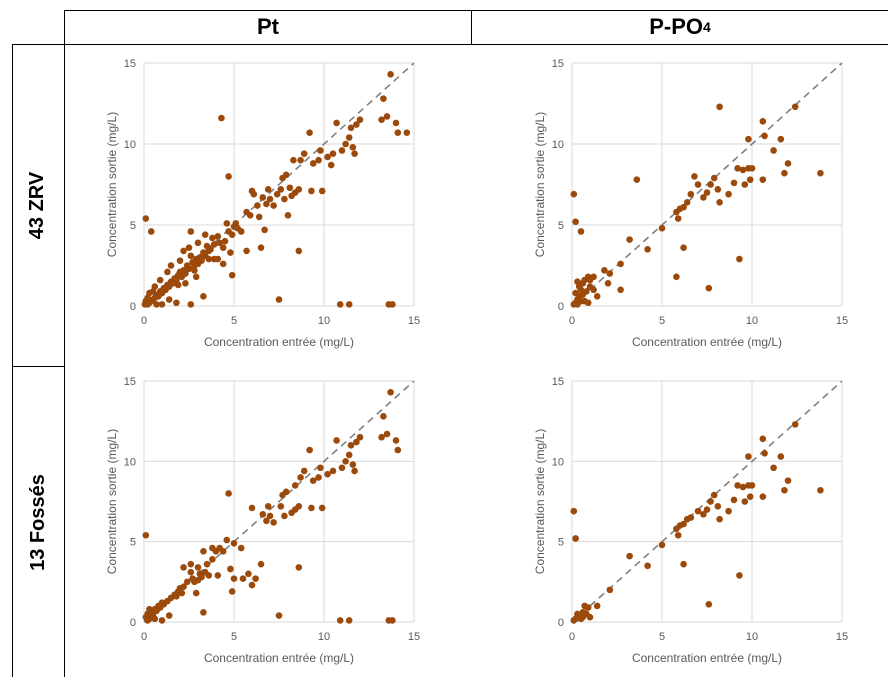  What do you see at coordinates (540, 501) in the screenshot?
I see `y-axis-label: Concentration sortie (mg/L)` at bounding box center [540, 501].